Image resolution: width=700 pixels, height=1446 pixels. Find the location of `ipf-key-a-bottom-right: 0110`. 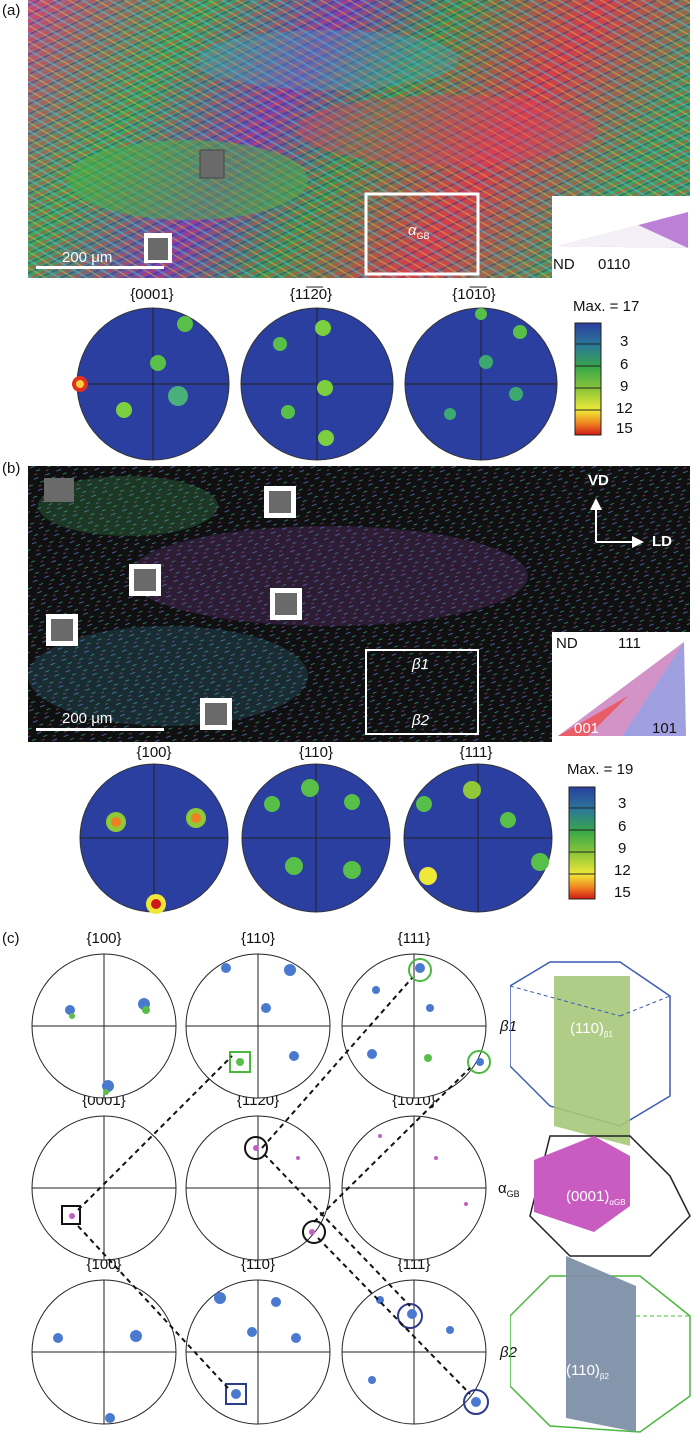

ipf-key-a-bottom-right: 0110 is located at coordinates (614, 264).